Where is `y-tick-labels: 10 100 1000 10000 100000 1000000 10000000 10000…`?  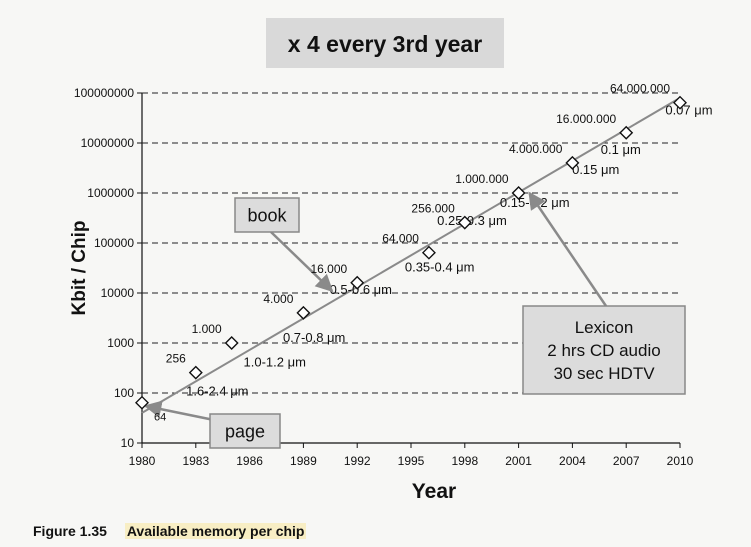
y-tick-labels: 10 100 1000 10000 100000 1000000 10000000 10000… is located at coordinates (104, 268).